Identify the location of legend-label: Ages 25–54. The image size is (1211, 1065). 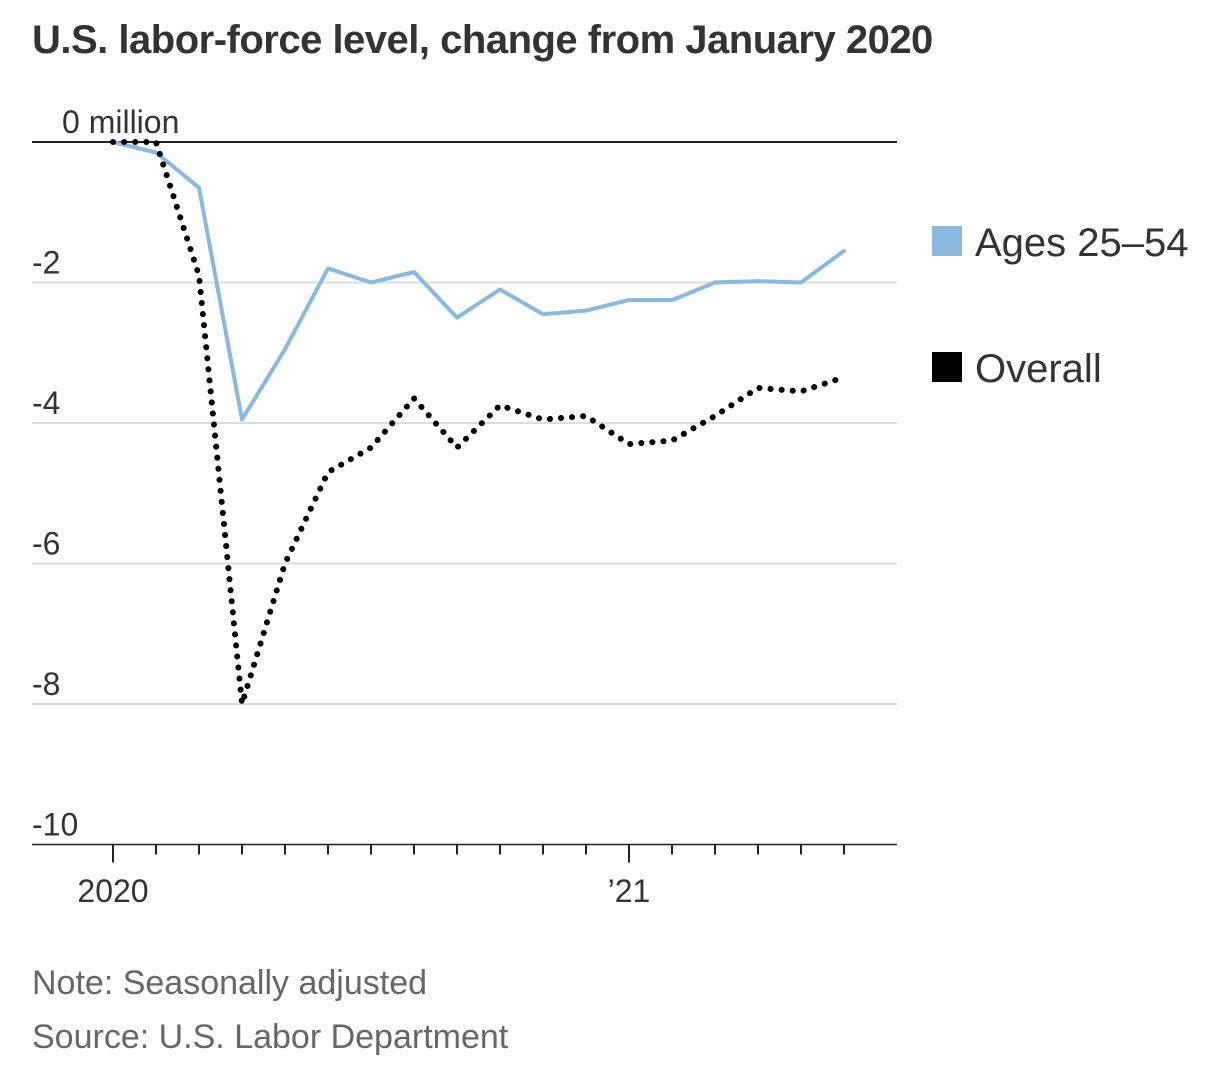
(1082, 243).